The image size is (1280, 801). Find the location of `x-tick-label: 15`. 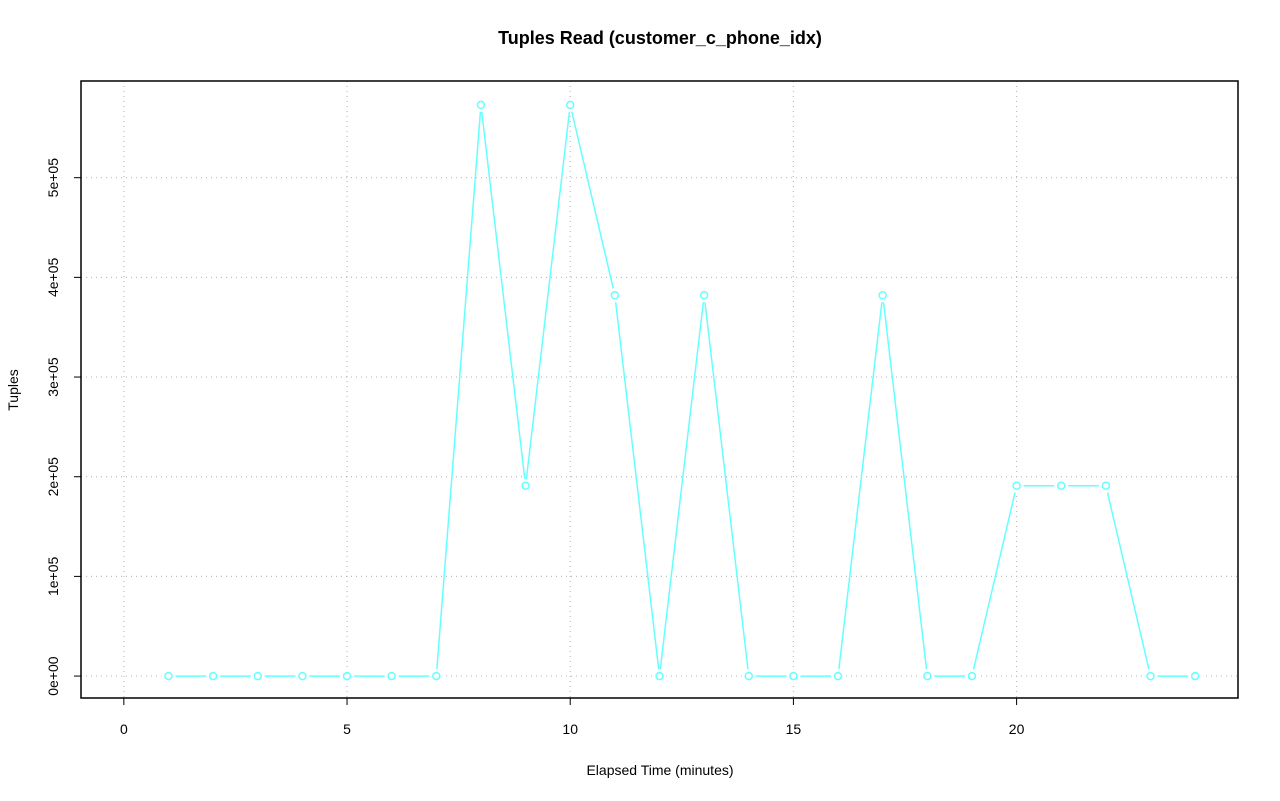

x-tick-label: 15 is located at coordinates (794, 729).